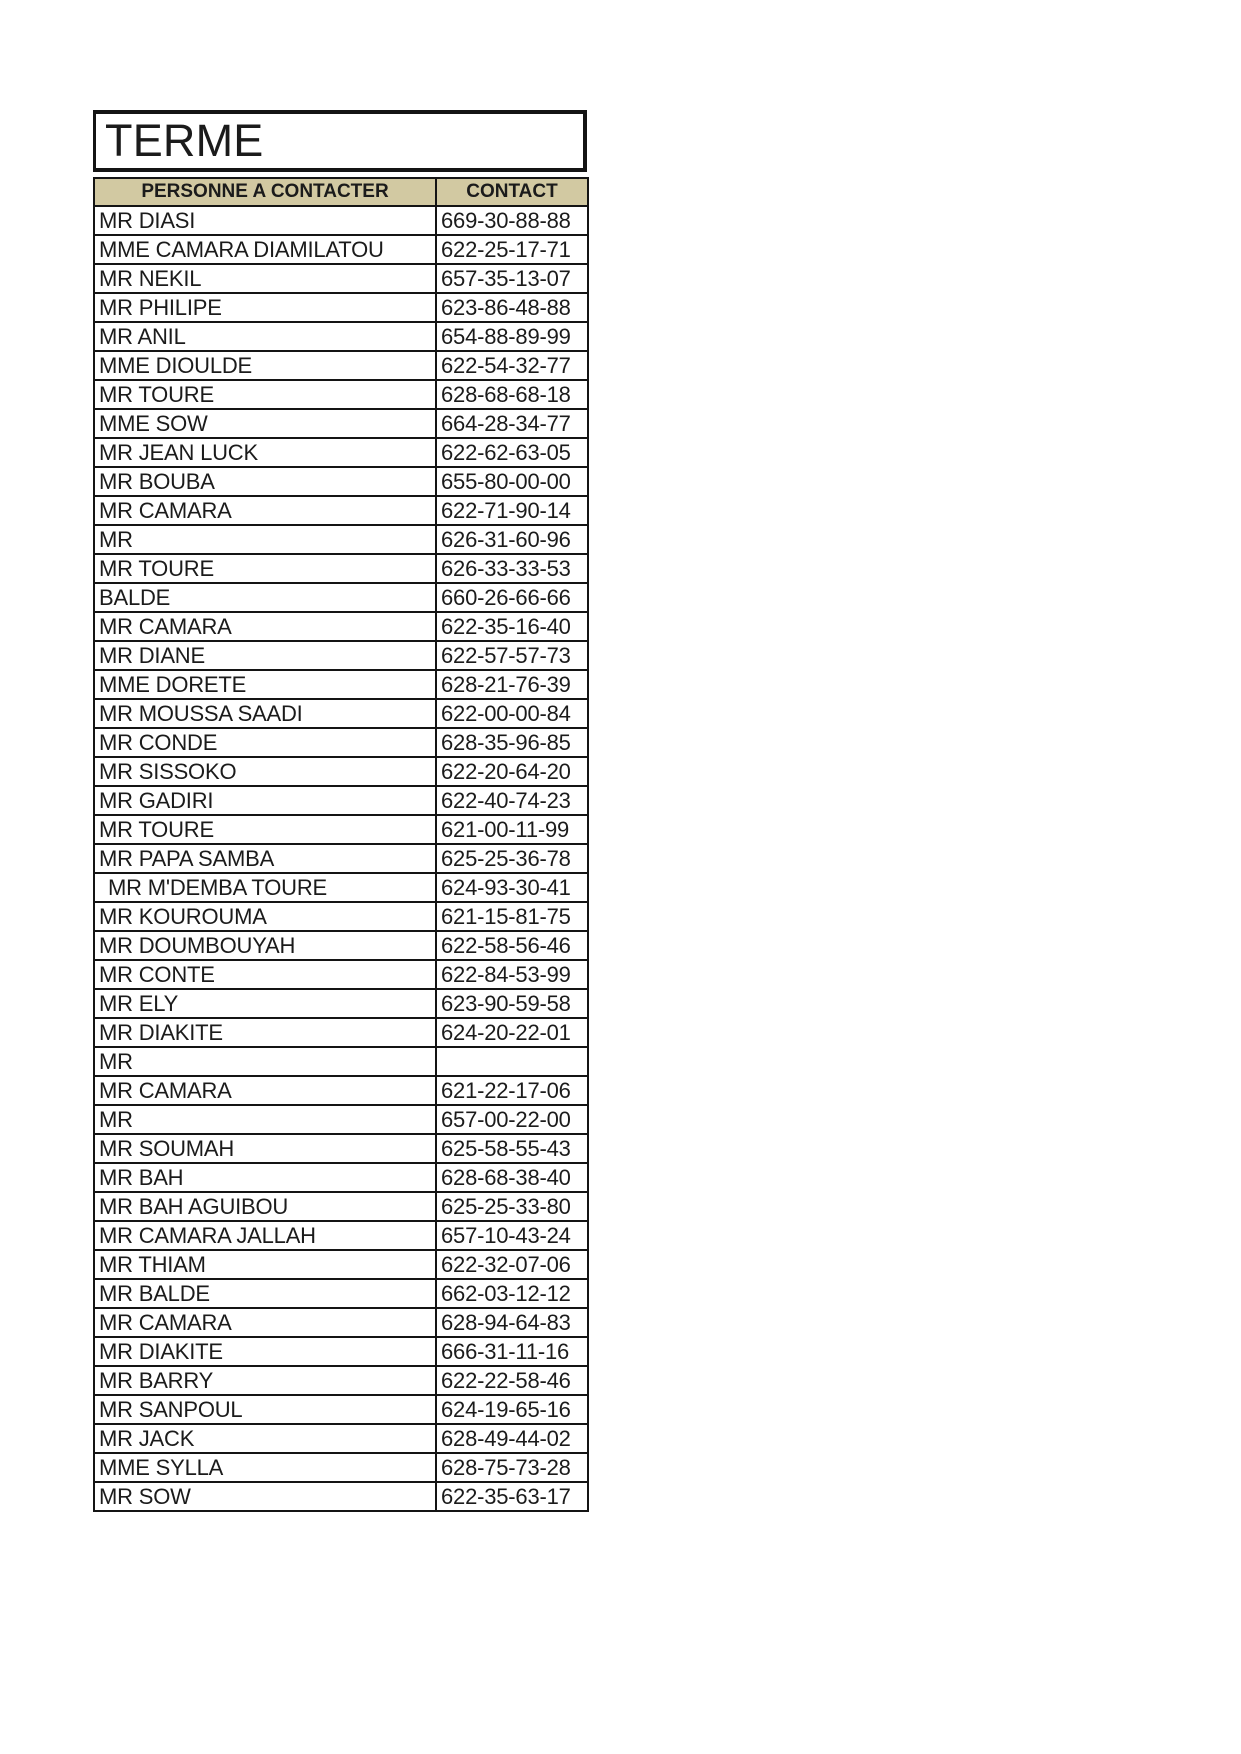 The image size is (1241, 1754). Describe the element at coordinates (512, 336) in the screenshot. I see `contact-cell: 654-88-89-99` at that location.